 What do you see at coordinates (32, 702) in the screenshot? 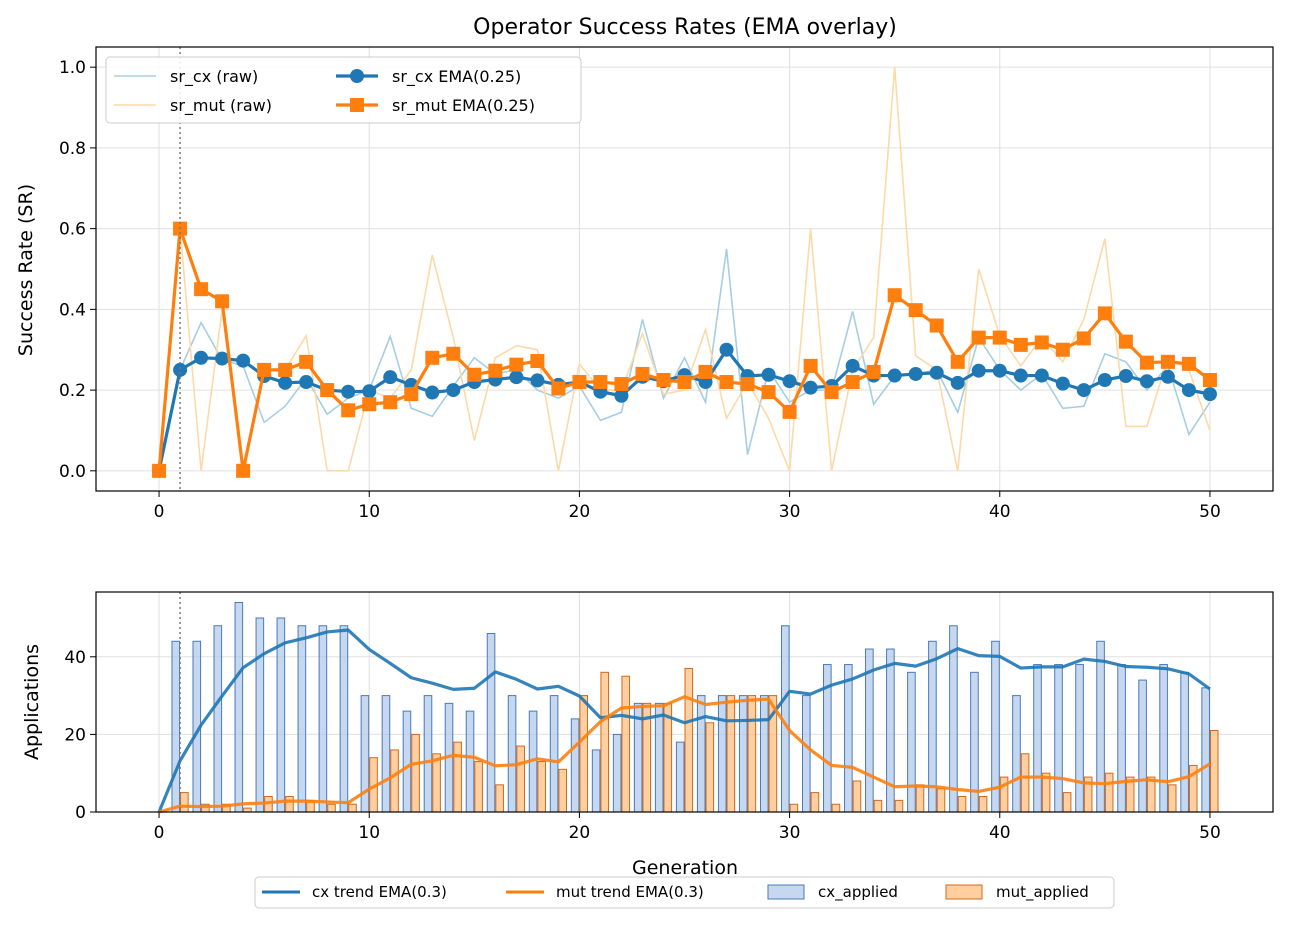
I see `bottom-y-axis-label: Applications` at bounding box center [32, 702].